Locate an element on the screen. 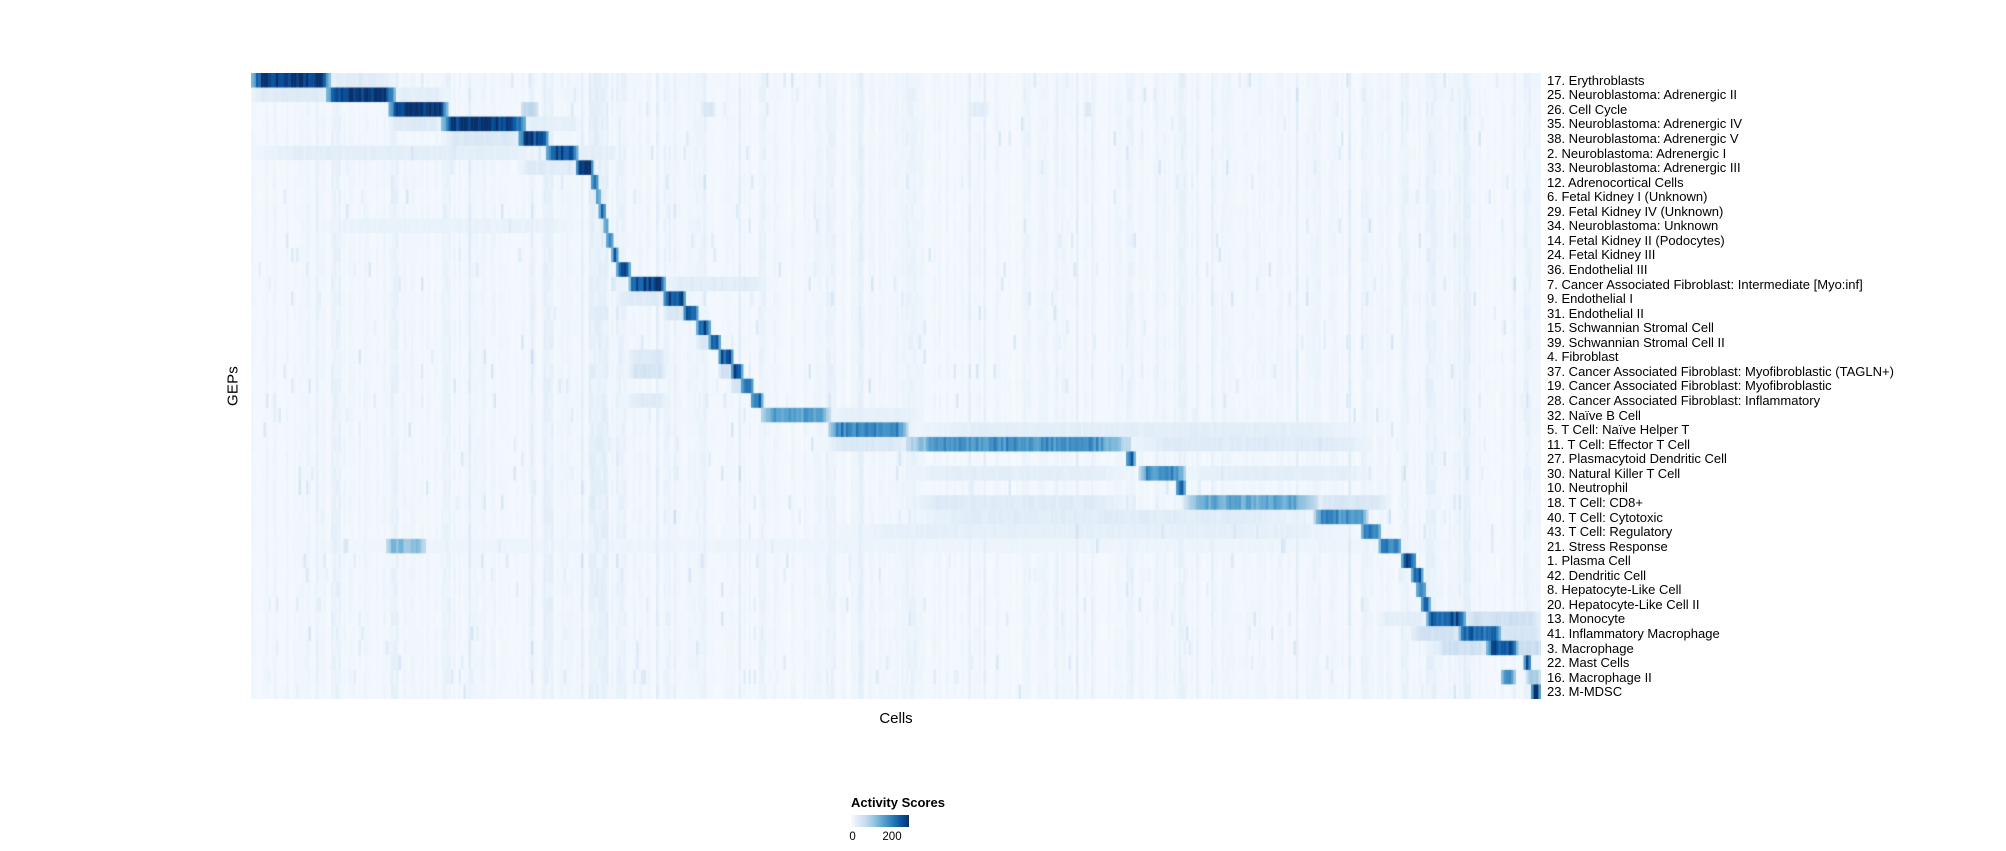 This screenshot has width=2006, height=851. row-label: 11. T Cell: Effector T Cell is located at coordinates (1619, 444).